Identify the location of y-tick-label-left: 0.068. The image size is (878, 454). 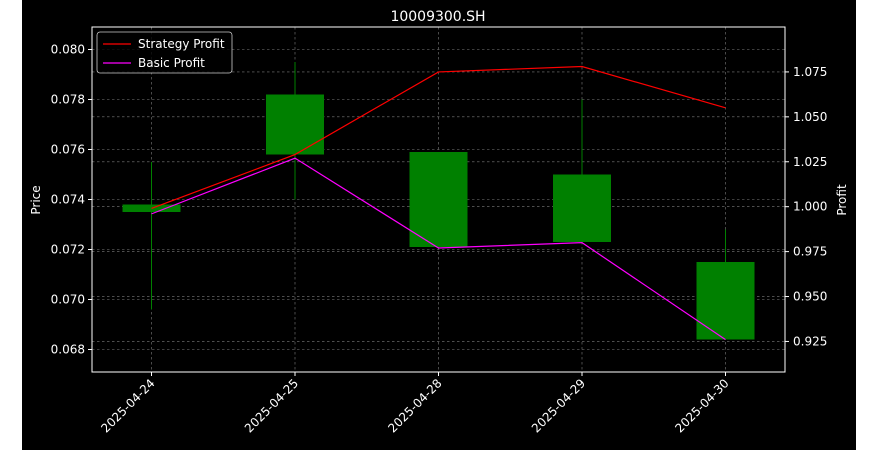
(68, 350).